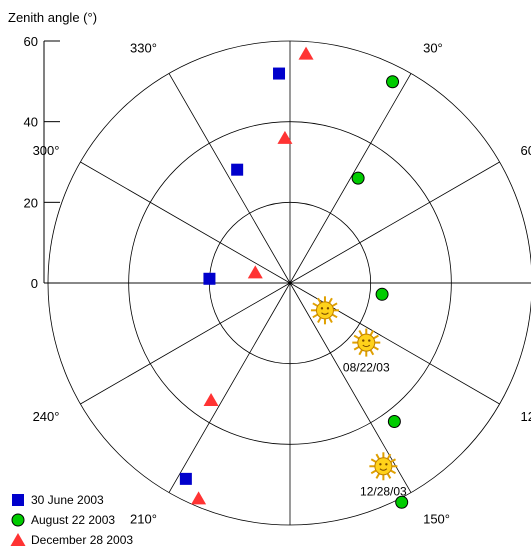  Describe the element at coordinates (46, 416) in the screenshot. I see `angle-label-240: 240°` at that location.